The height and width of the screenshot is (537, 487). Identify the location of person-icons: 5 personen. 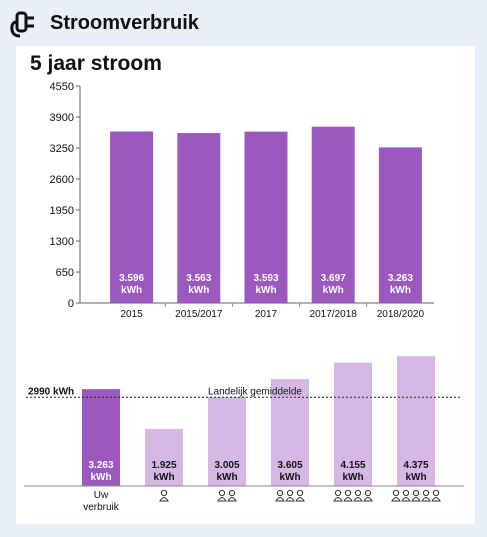
(416, 495).